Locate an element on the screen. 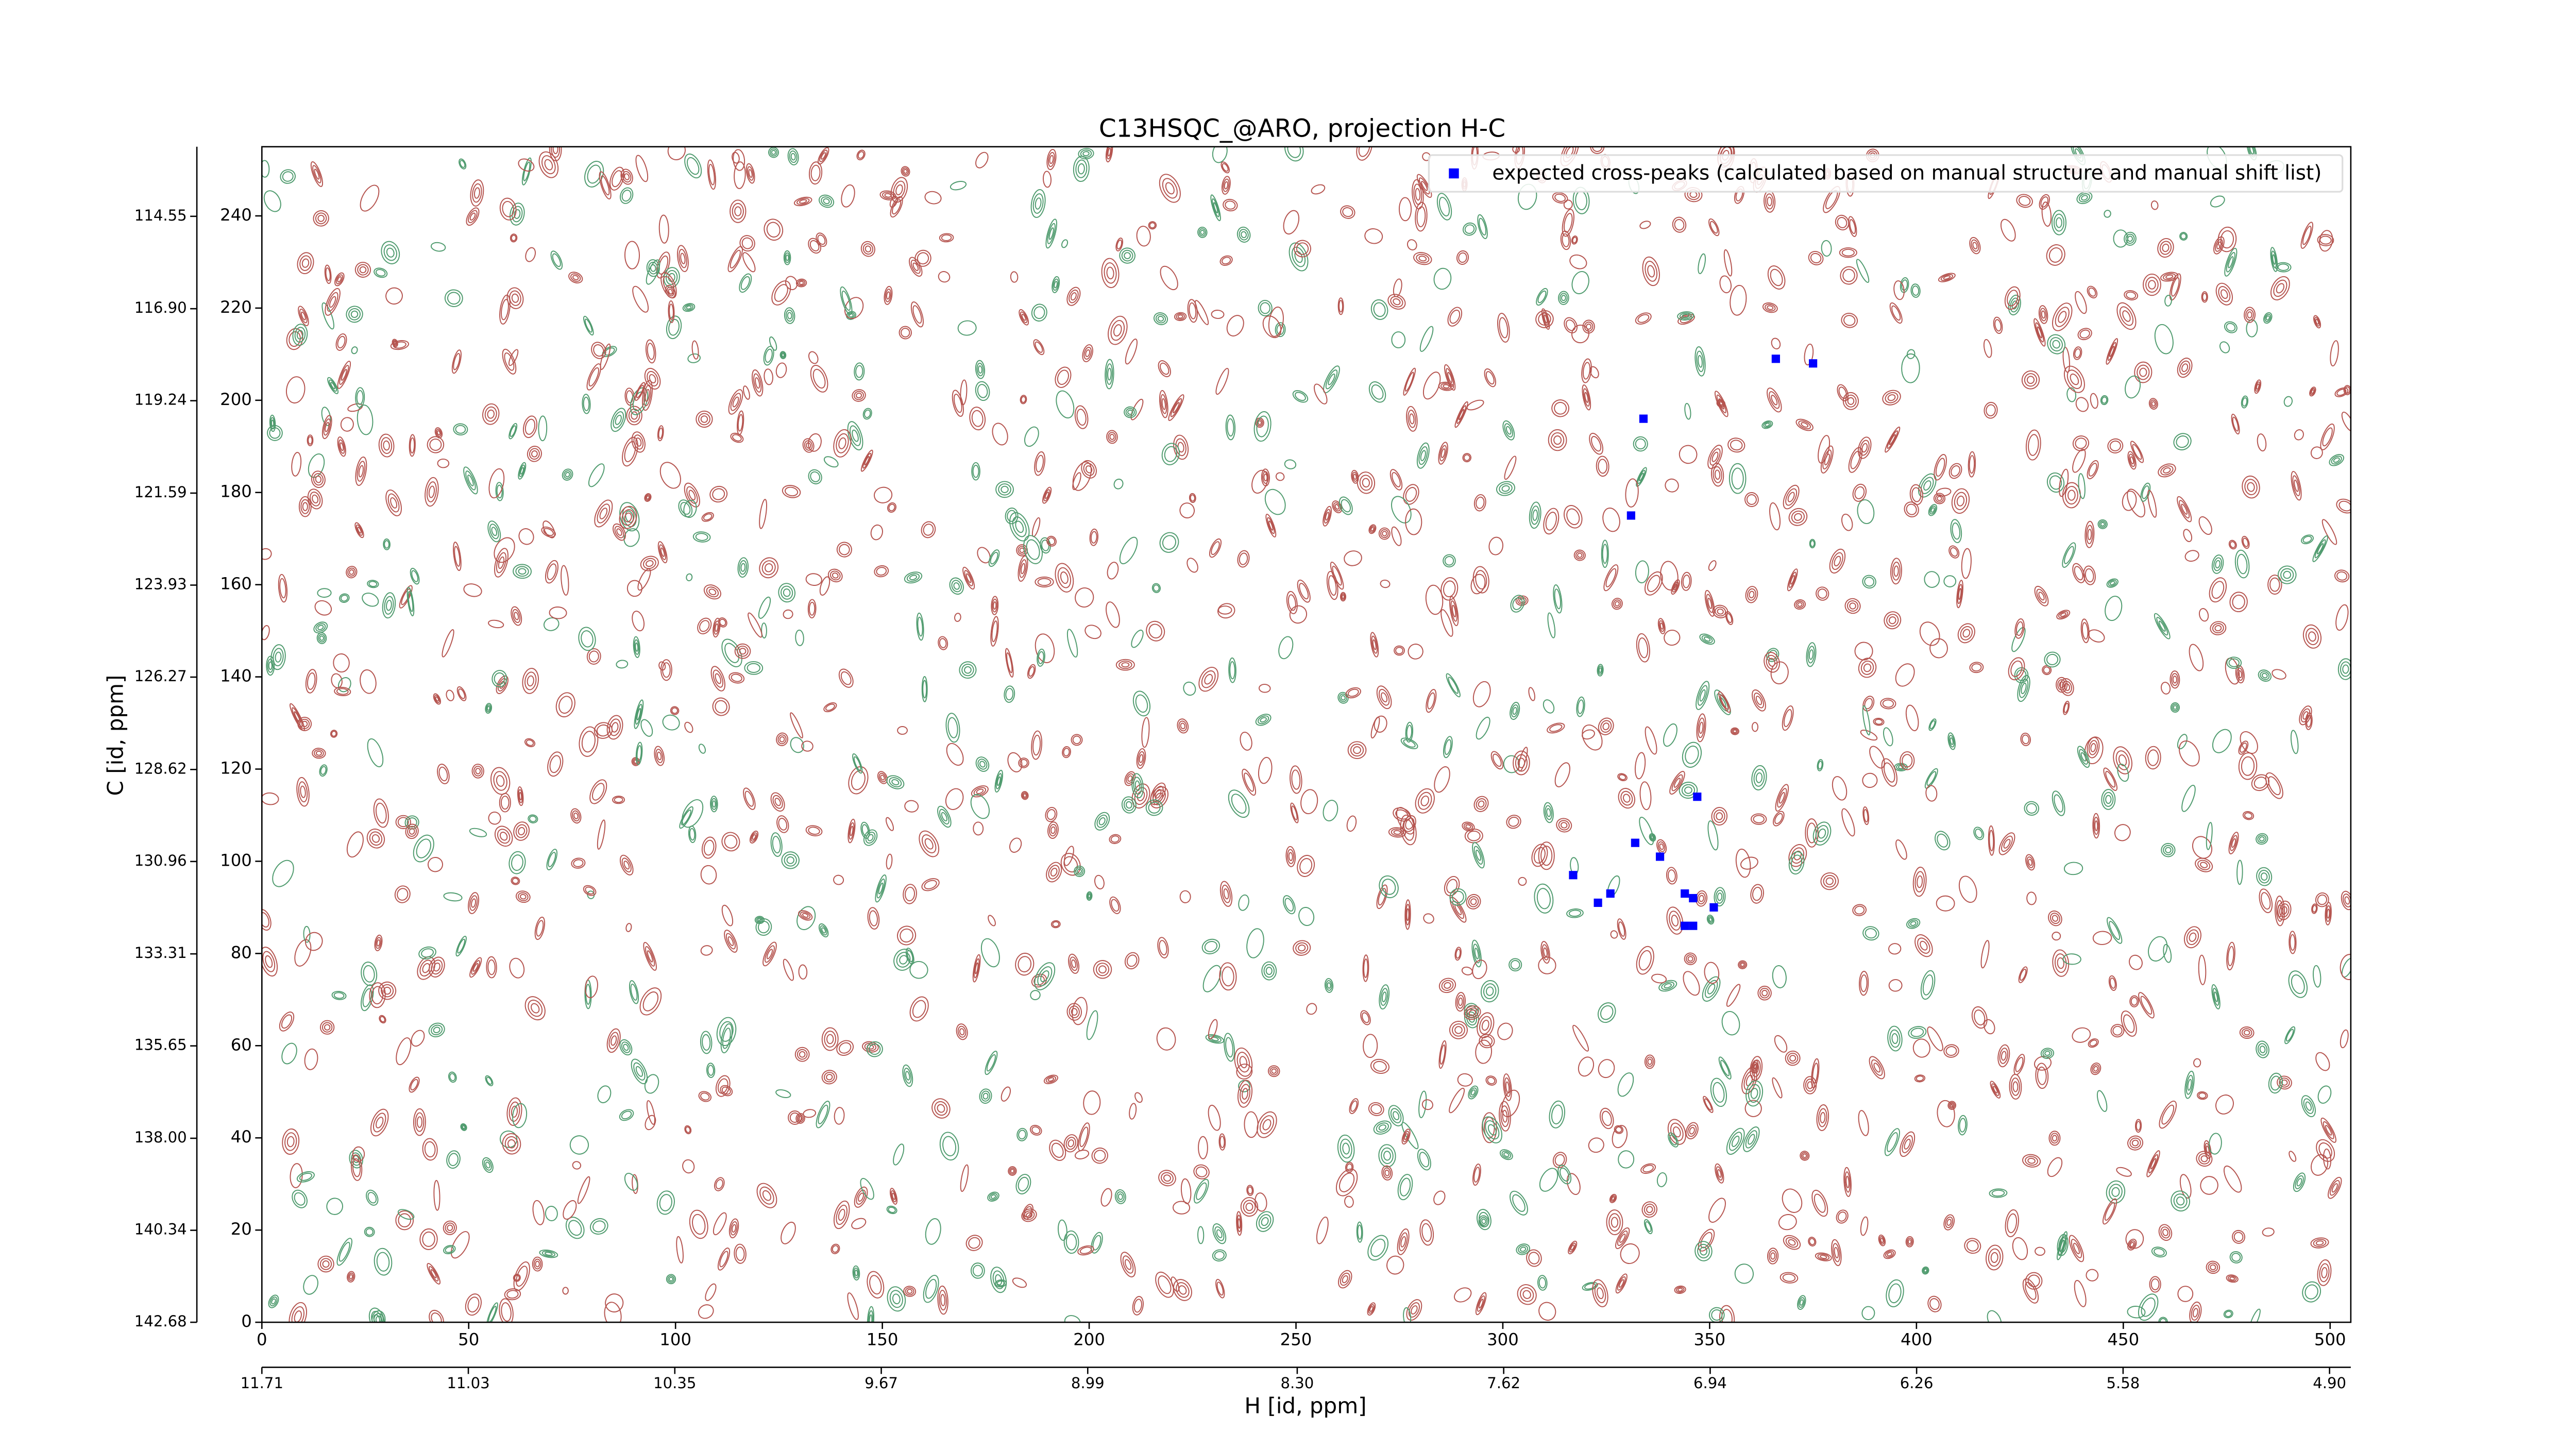 This screenshot has height=1449, width=2576. cross-peak is located at coordinates (1713, 907).